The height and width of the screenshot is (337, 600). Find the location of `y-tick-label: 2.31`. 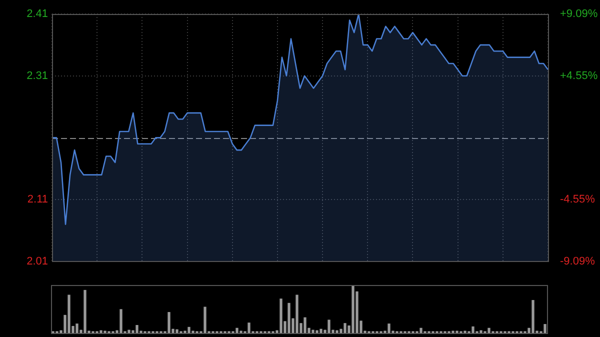

y-tick-label: 2.31 is located at coordinates (37, 76).